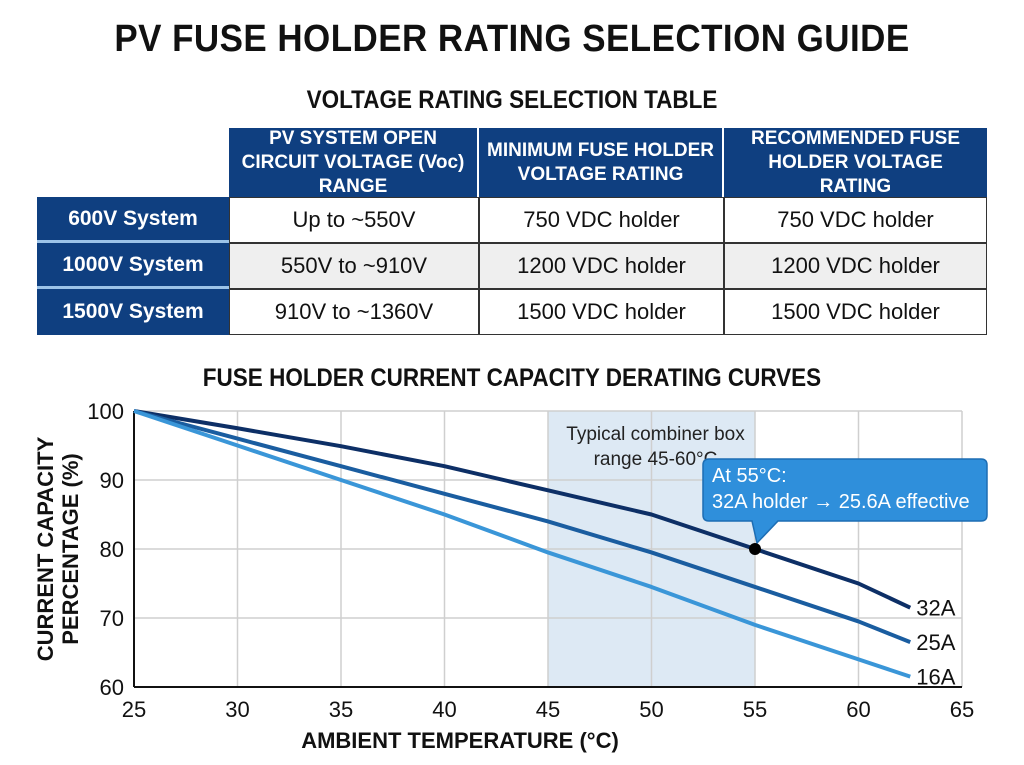  I want to click on annotation-text: 32A holder → 25.6A effective, so click(841, 502).